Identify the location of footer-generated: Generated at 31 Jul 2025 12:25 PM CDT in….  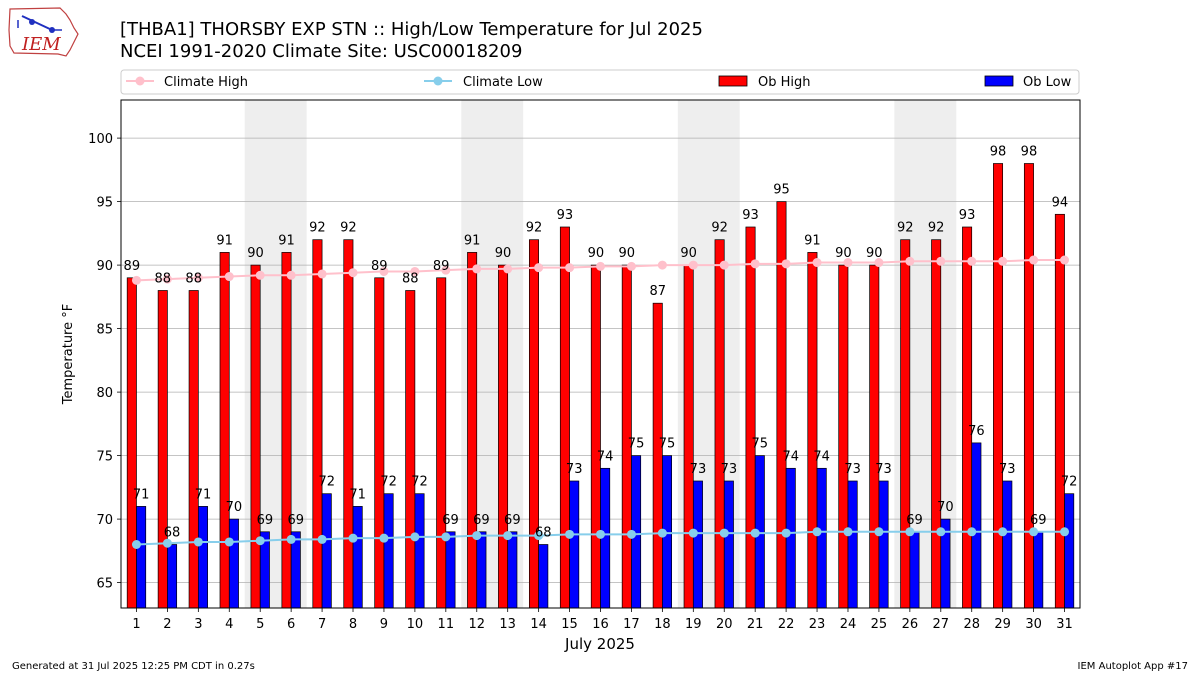
(133, 666).